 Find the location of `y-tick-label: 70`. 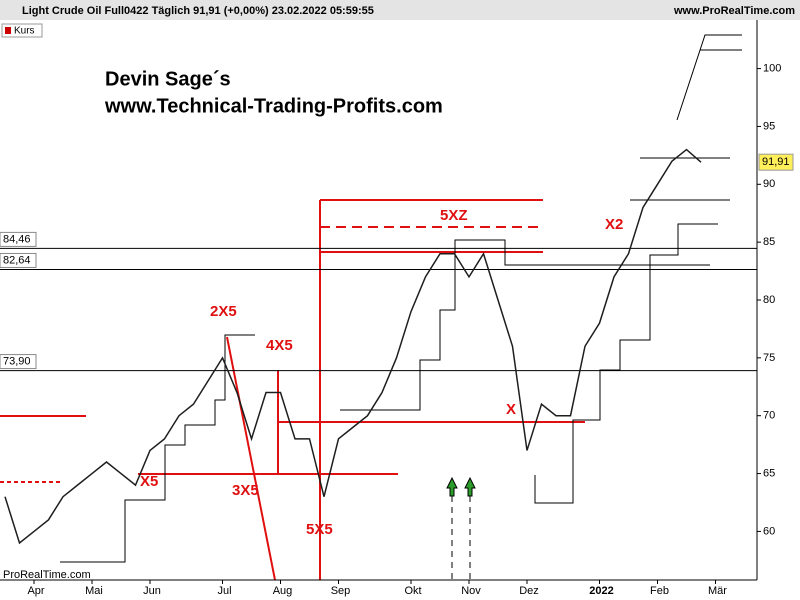

y-tick-label: 70 is located at coordinates (769, 416).